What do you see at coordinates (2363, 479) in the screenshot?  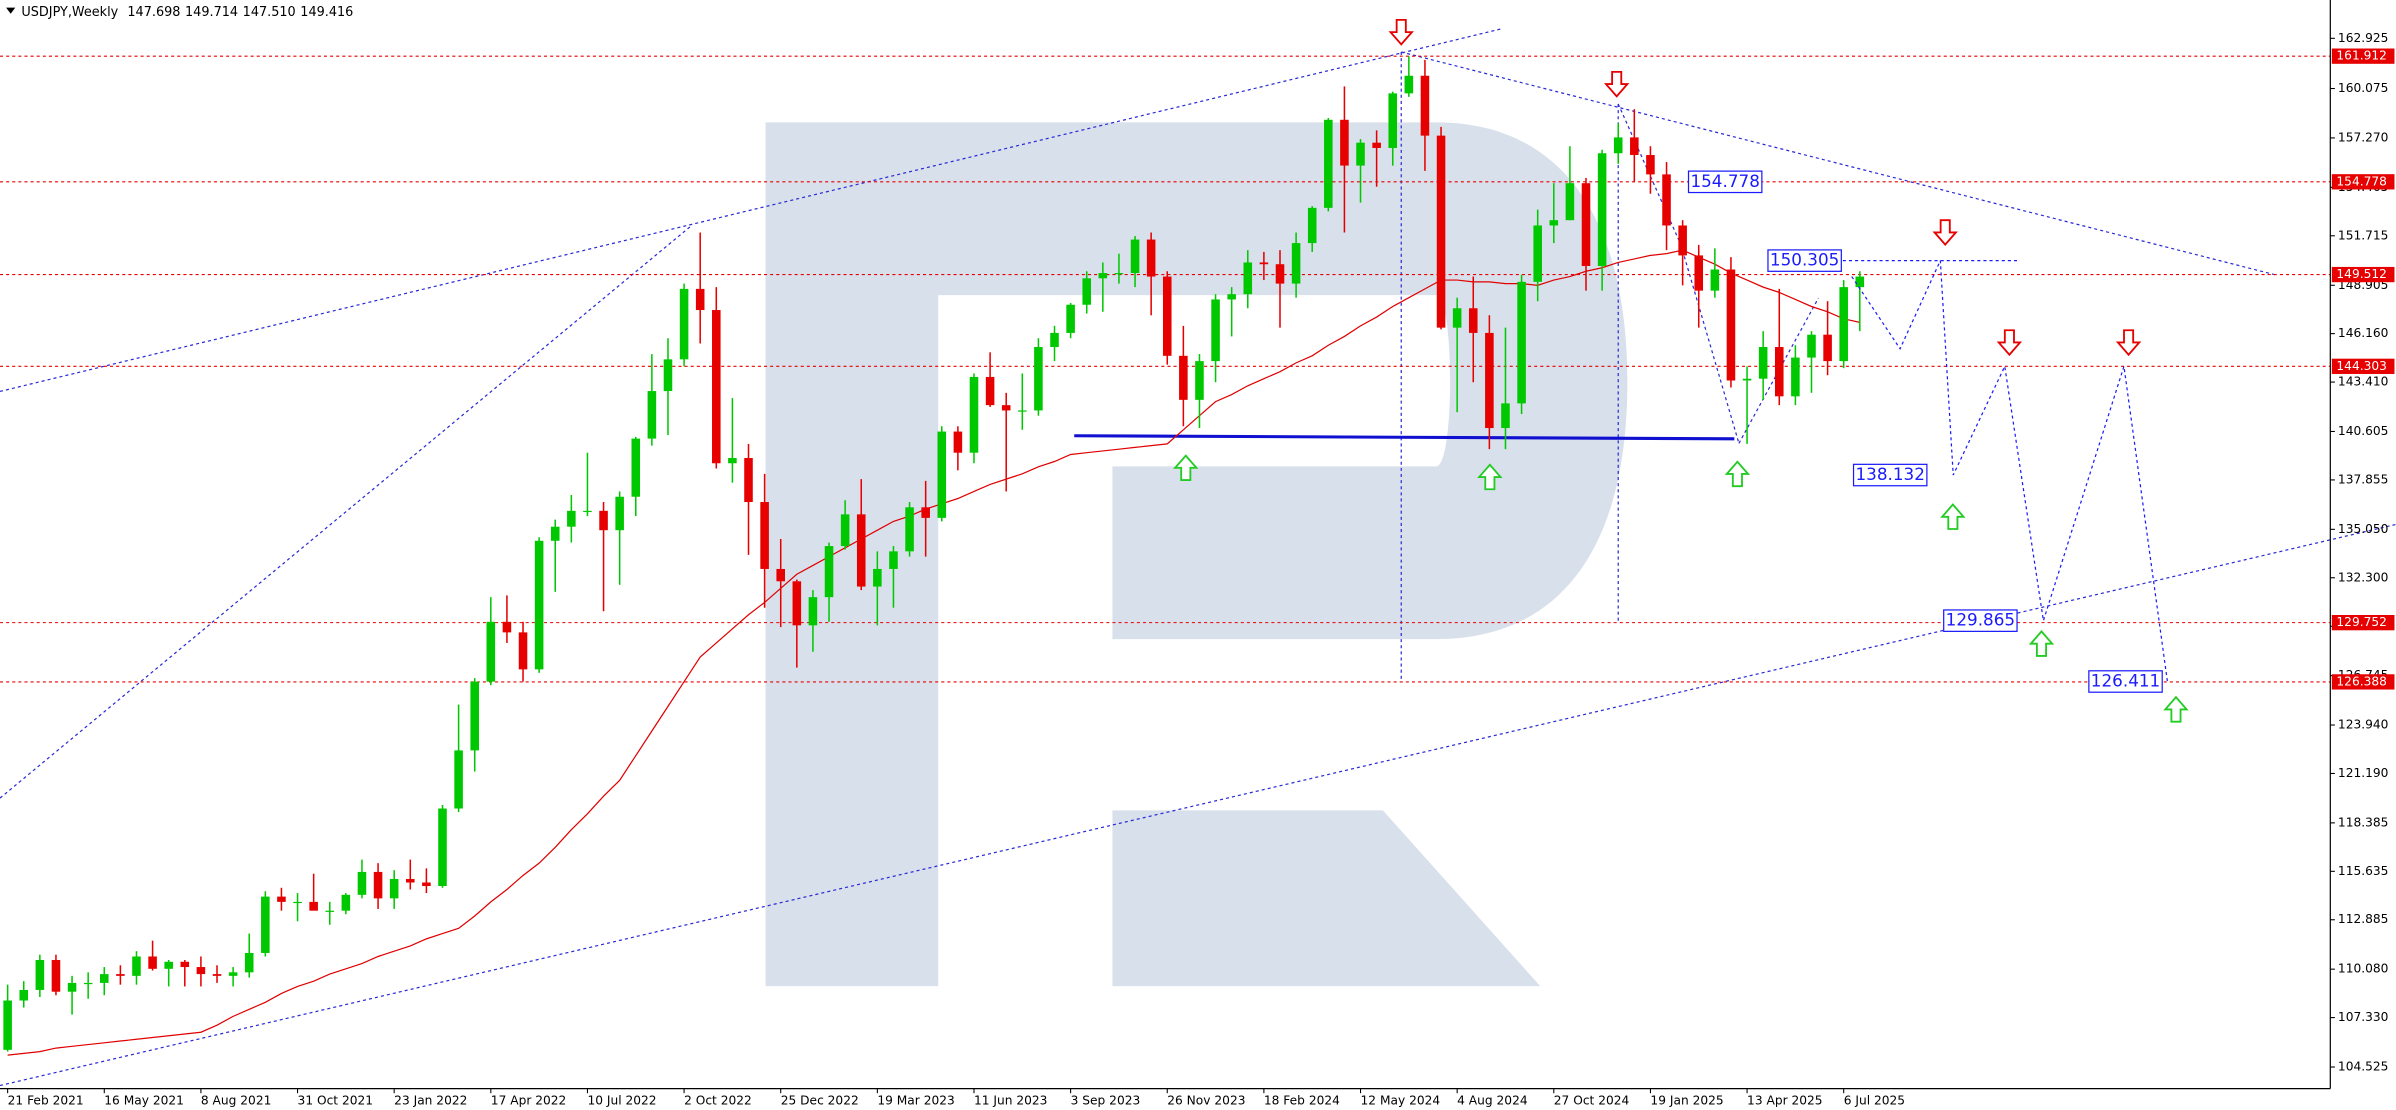 I see `y-tick-label: 137.855` at bounding box center [2363, 479].